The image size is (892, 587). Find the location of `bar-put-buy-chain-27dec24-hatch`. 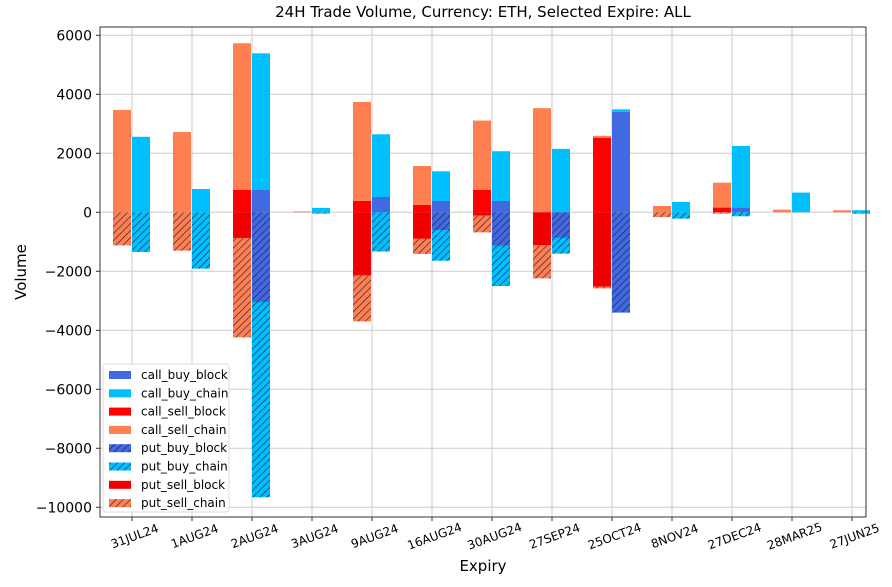

bar-put-buy-chain-27dec24-hatch is located at coordinates (741, 214).